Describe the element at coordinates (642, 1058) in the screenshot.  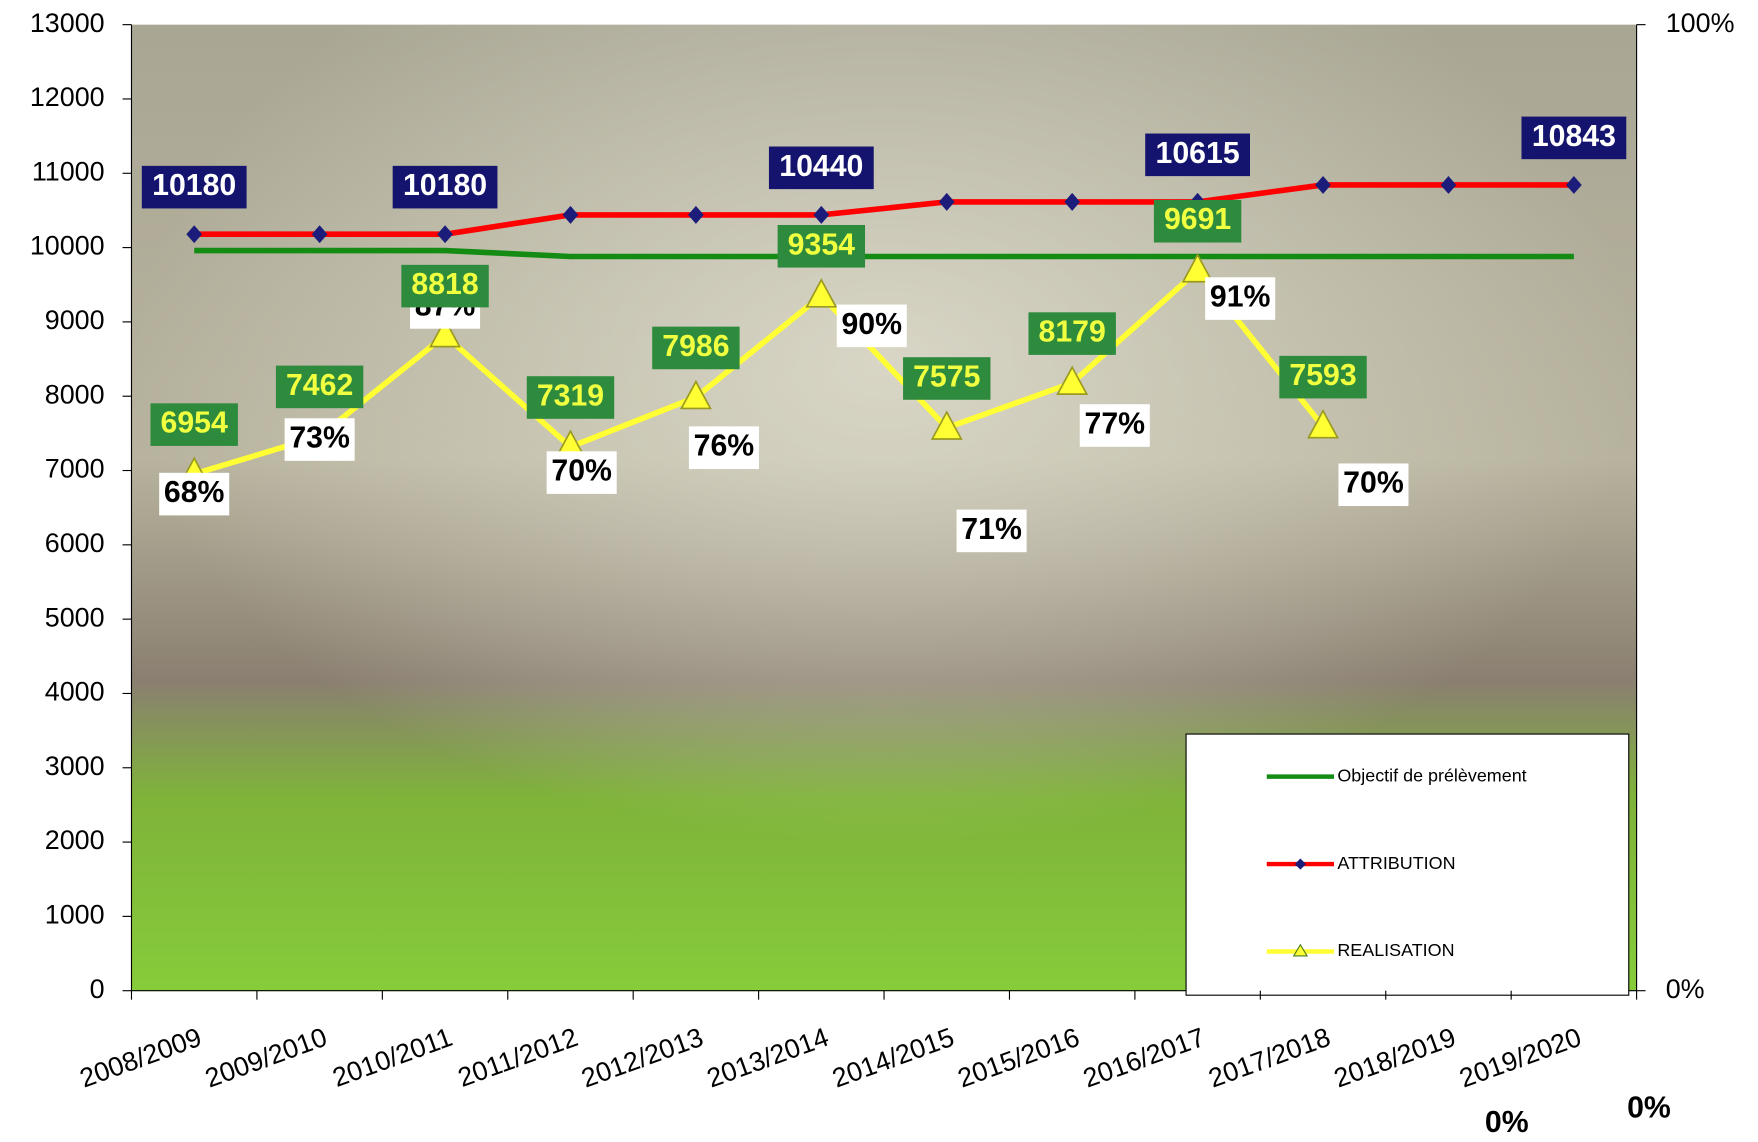
I see `x-tick-label: 2012/2013` at that location.